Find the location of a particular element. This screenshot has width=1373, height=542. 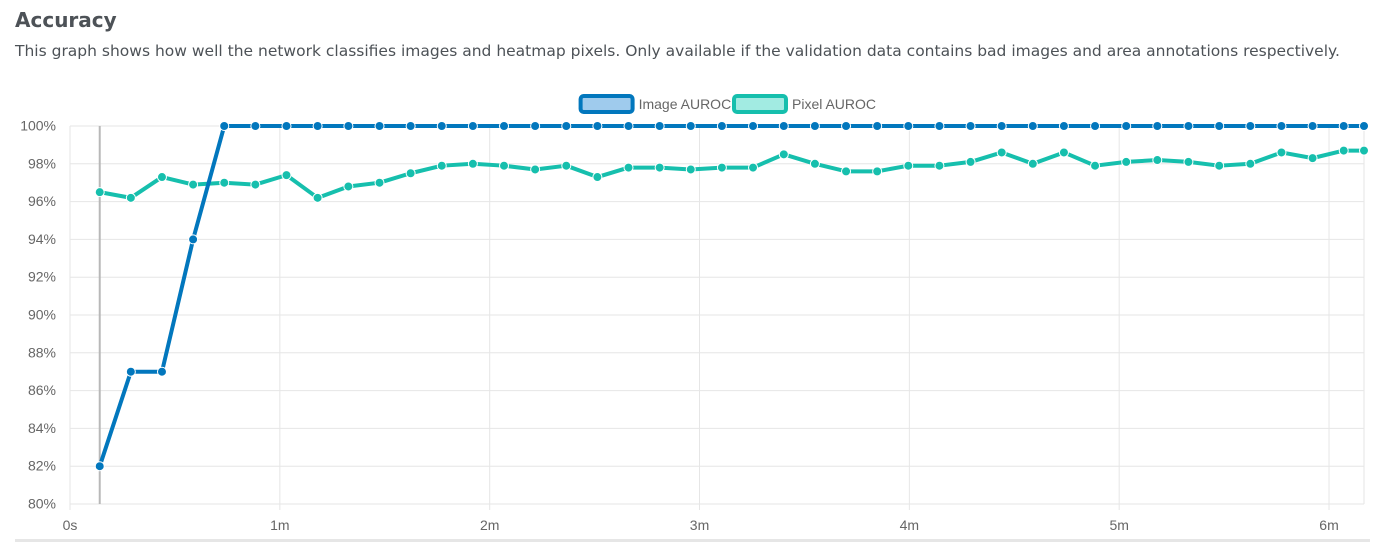

y-tick-label: 88% is located at coordinates (42, 352).